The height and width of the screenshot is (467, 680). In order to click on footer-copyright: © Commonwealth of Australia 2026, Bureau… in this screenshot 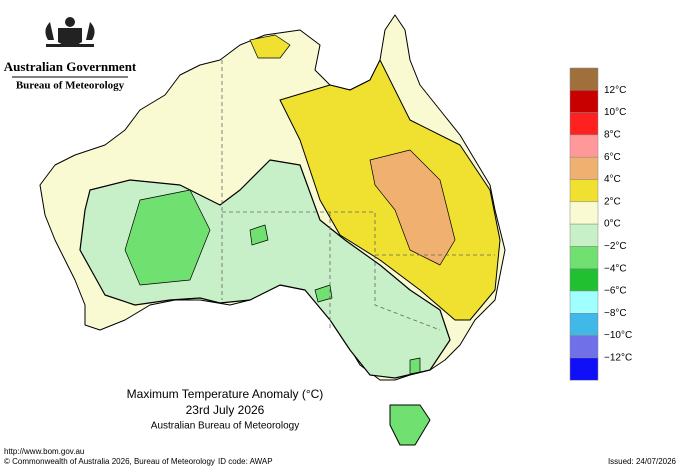, I will do `click(109, 461)`.